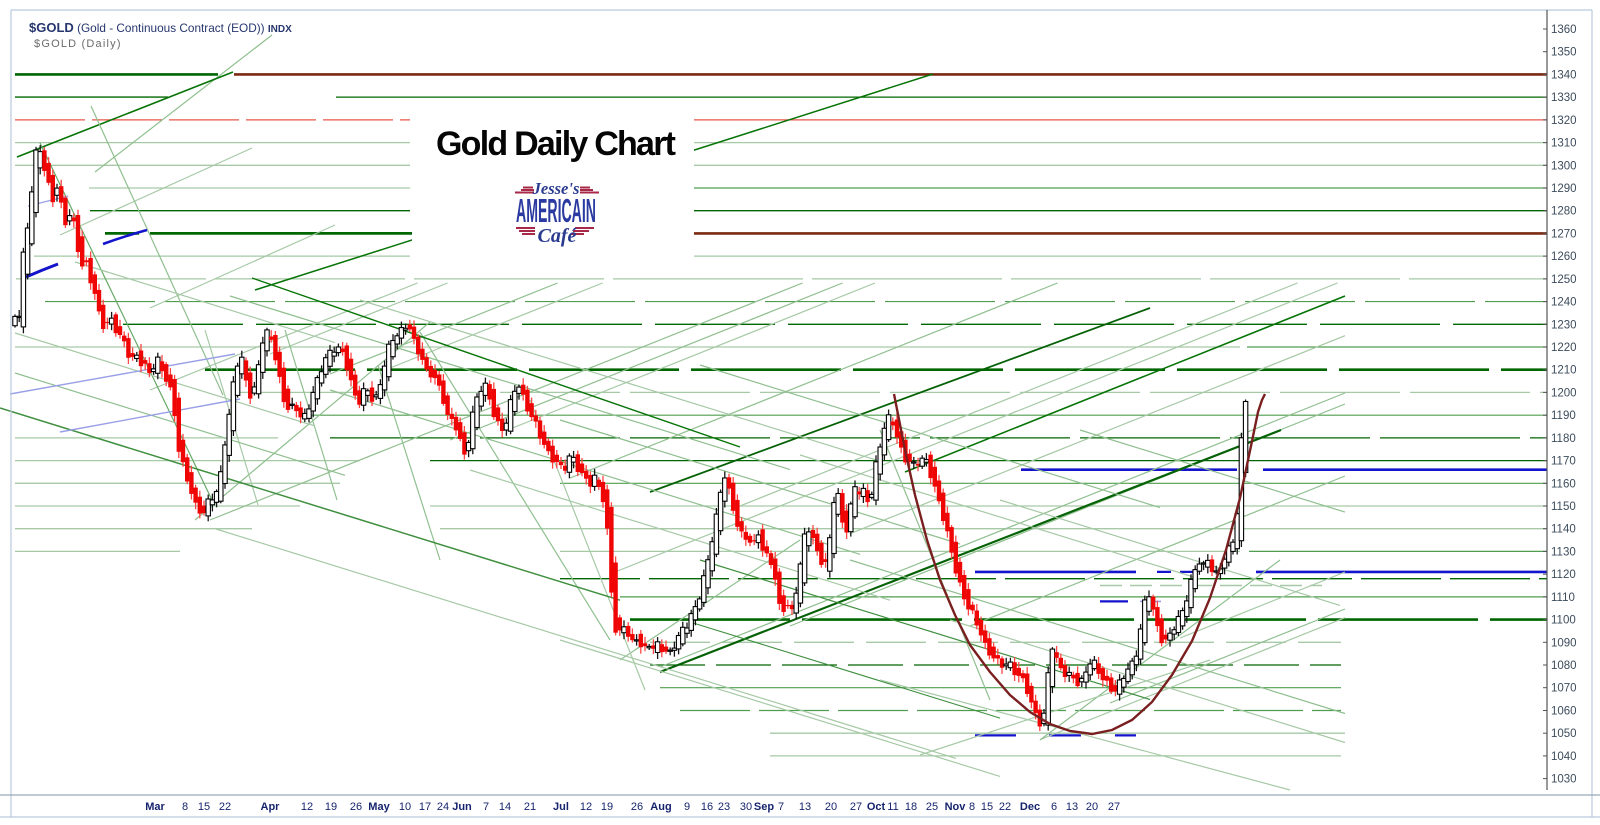 This screenshot has height=825, width=1600. Describe the element at coordinates (956, 807) in the screenshot. I see `svg-text: Nov` at that location.